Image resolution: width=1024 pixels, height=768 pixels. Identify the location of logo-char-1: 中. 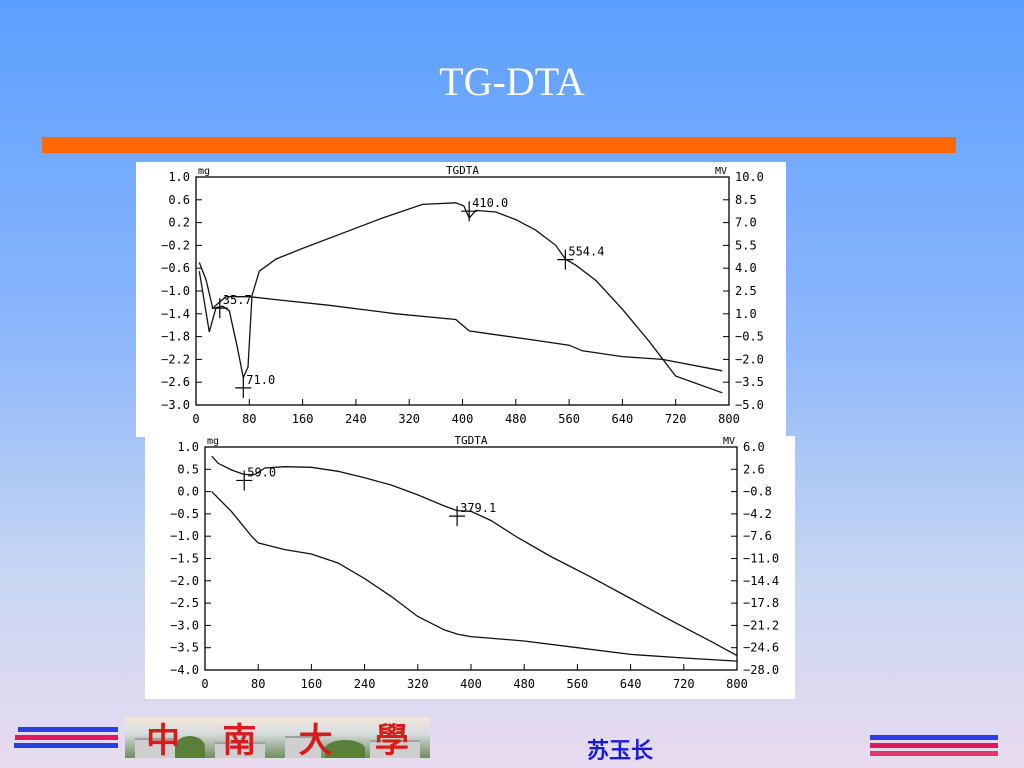
(163, 739).